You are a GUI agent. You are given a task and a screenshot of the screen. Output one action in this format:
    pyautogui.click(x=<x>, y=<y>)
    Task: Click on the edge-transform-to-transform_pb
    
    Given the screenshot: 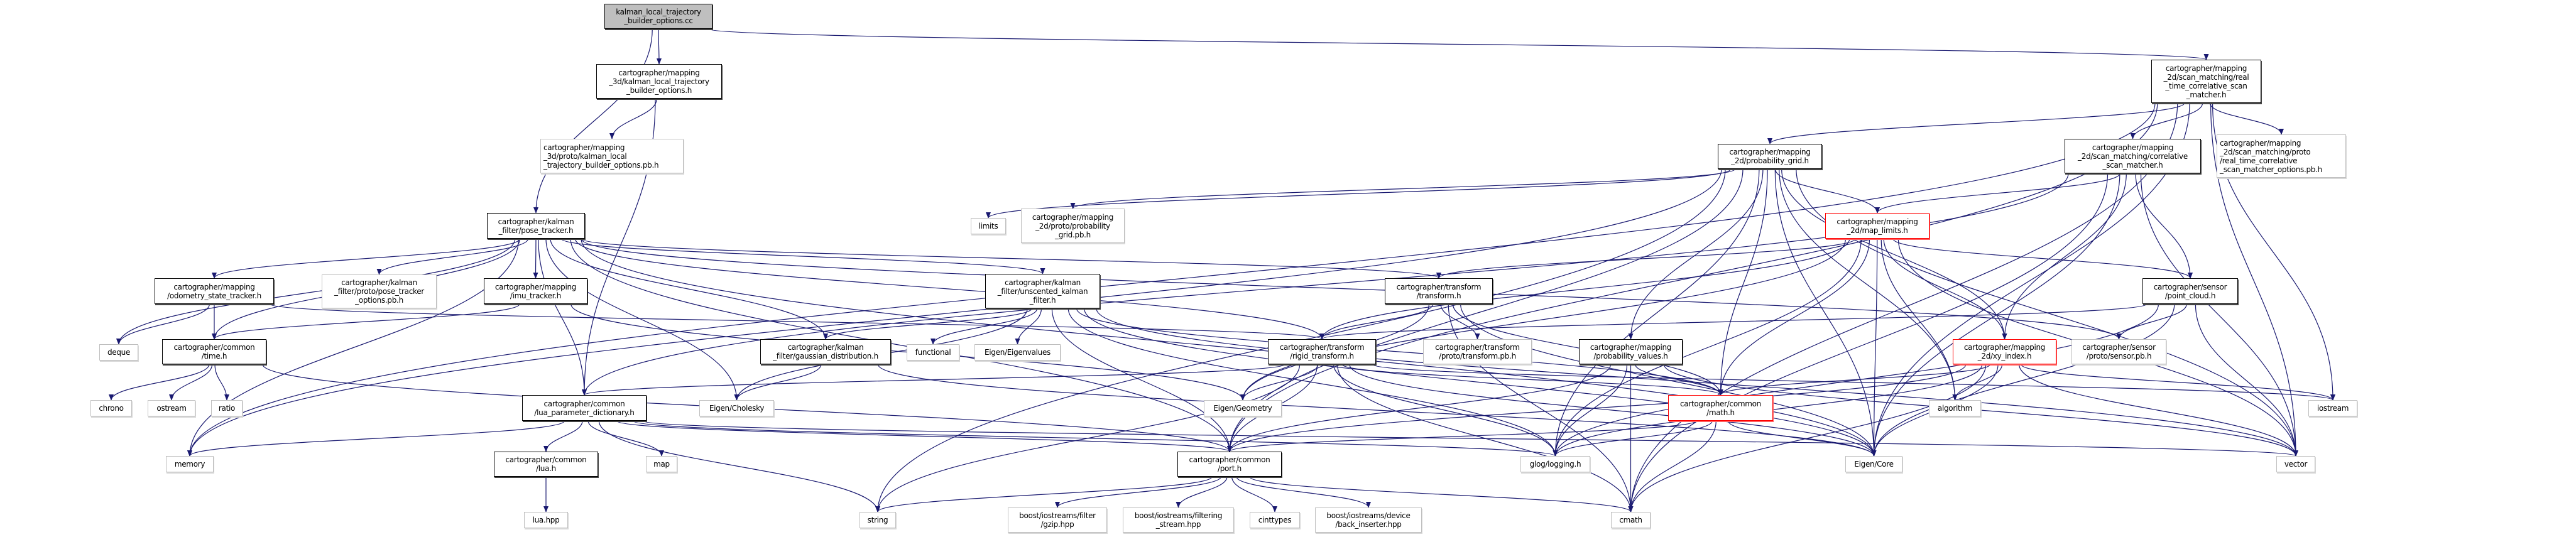 What is the action you would take?
    pyautogui.click(x=1460, y=321)
    